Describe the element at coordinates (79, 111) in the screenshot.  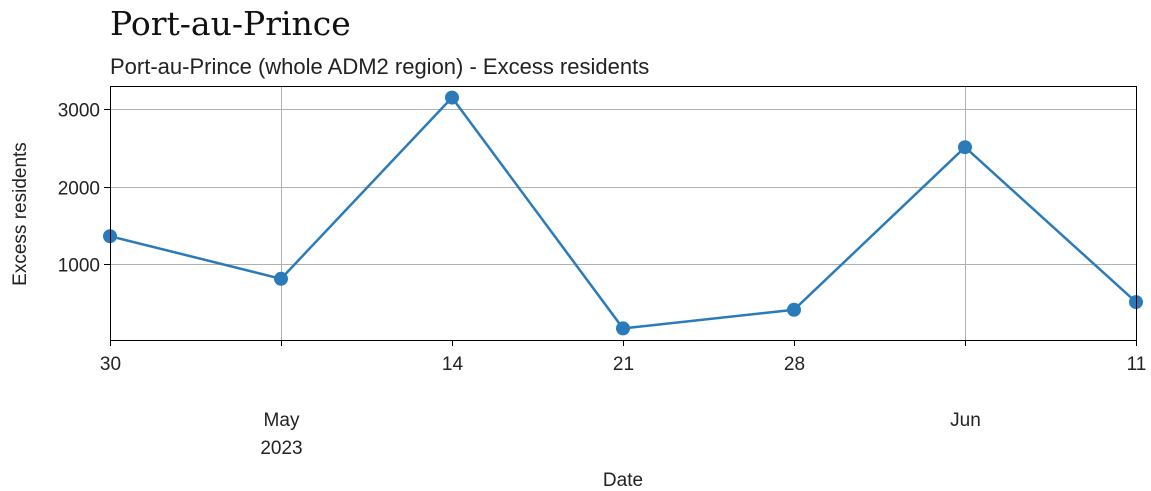
I see `y-tick-label: 3000` at that location.